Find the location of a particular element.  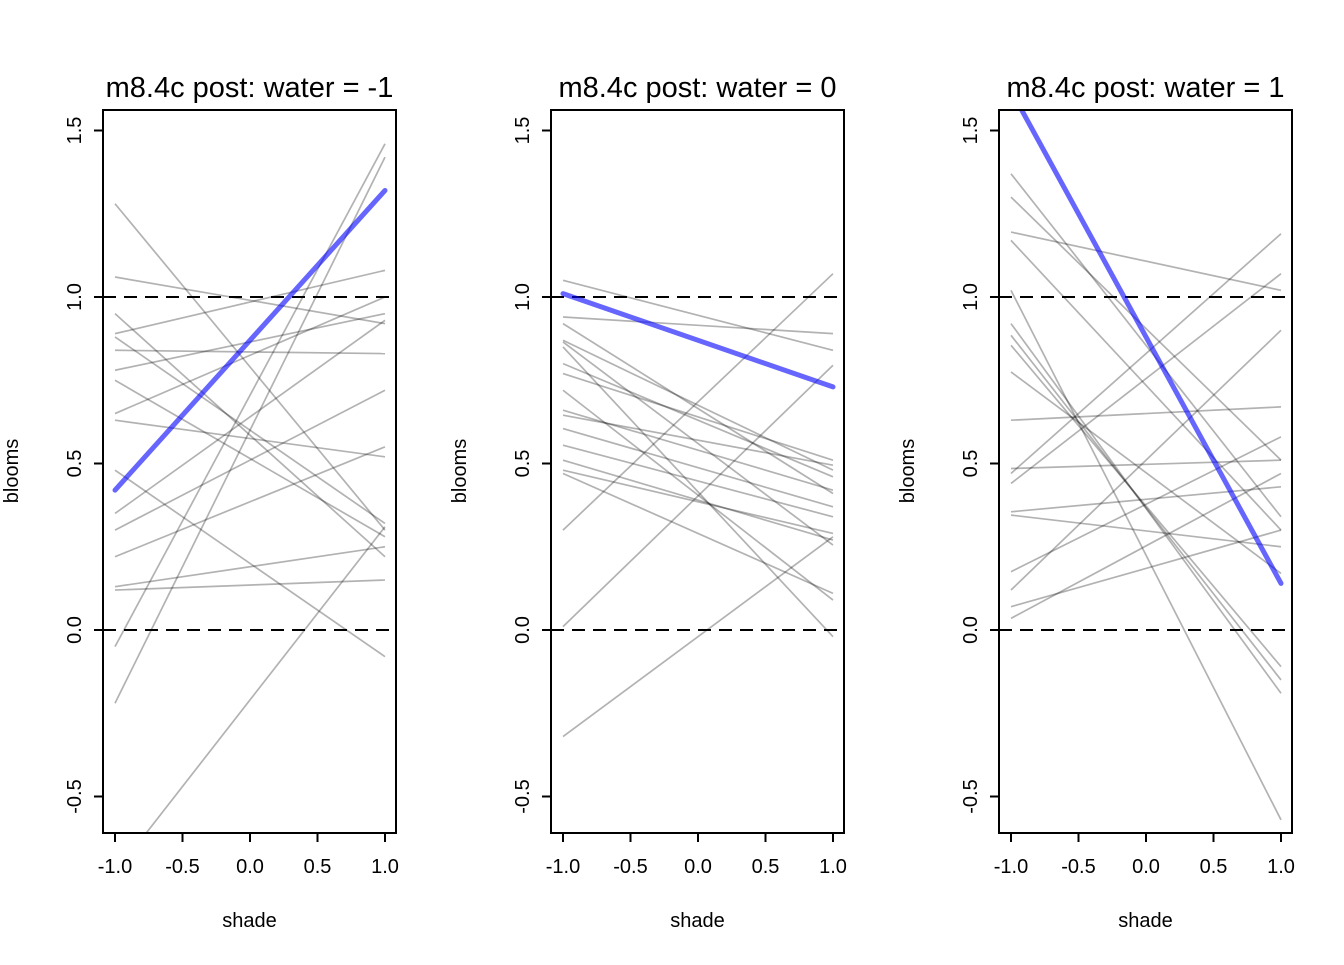

plot-lines-group is located at coordinates (697, 505).